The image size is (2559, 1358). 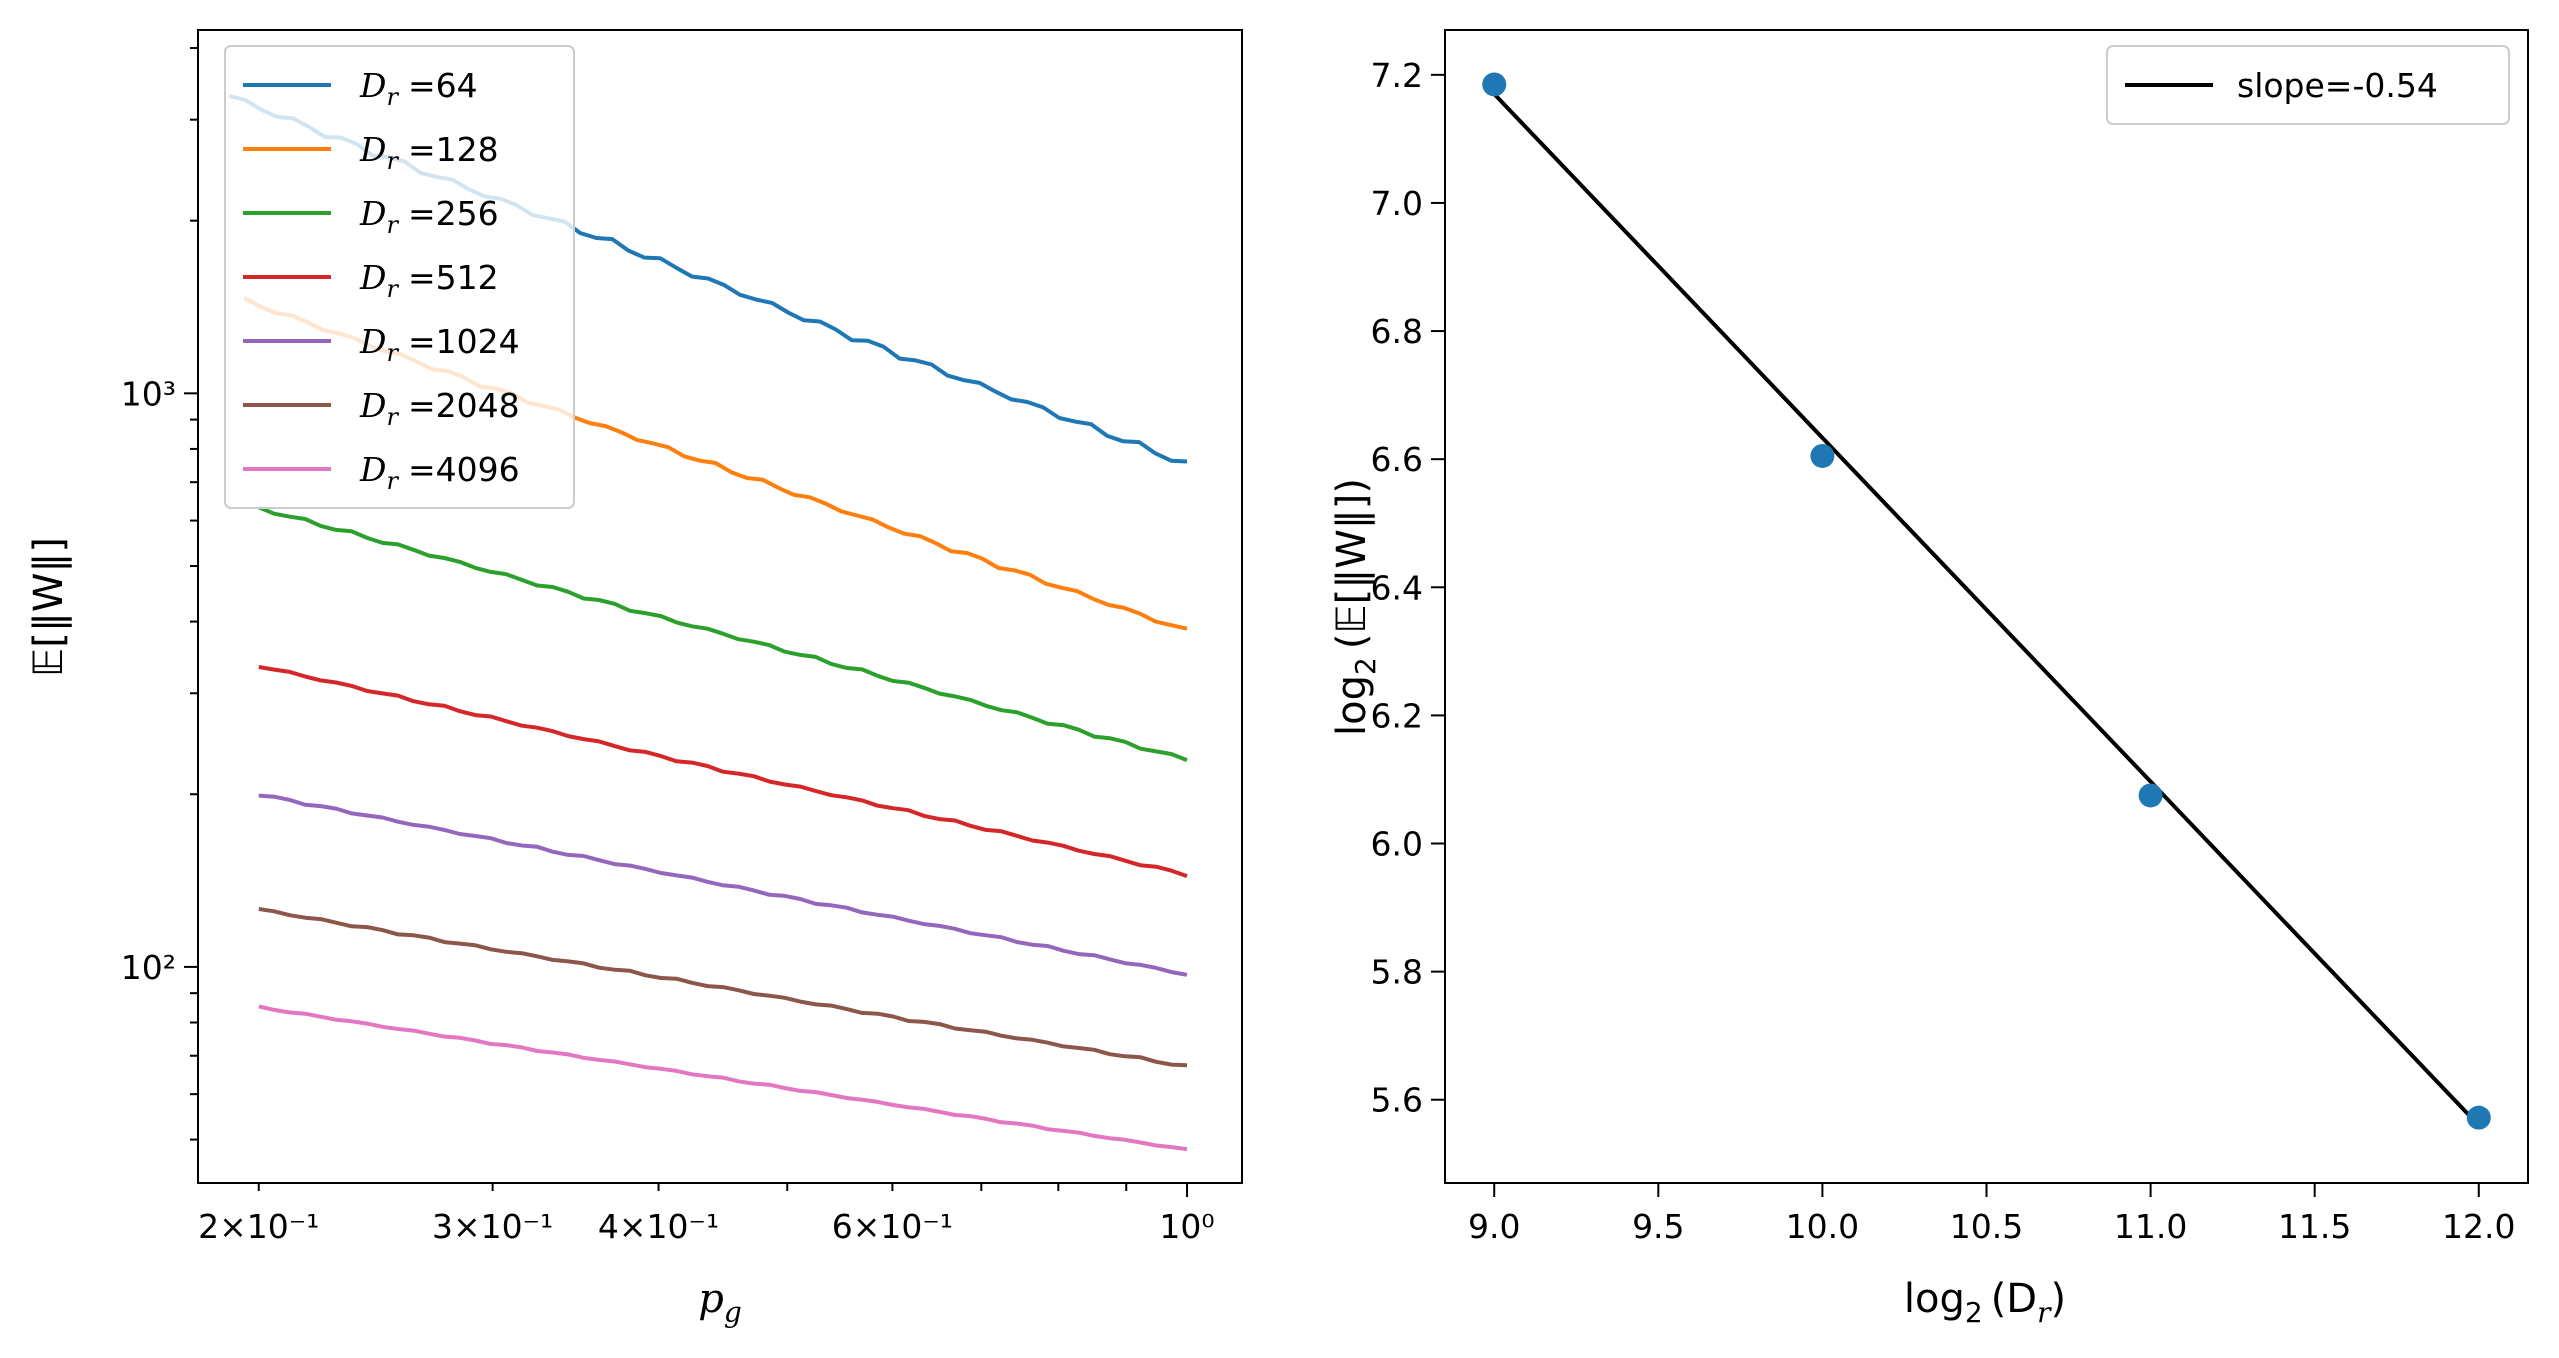 I want to click on y-tick-label: 6.2, so click(x=1397, y=715).